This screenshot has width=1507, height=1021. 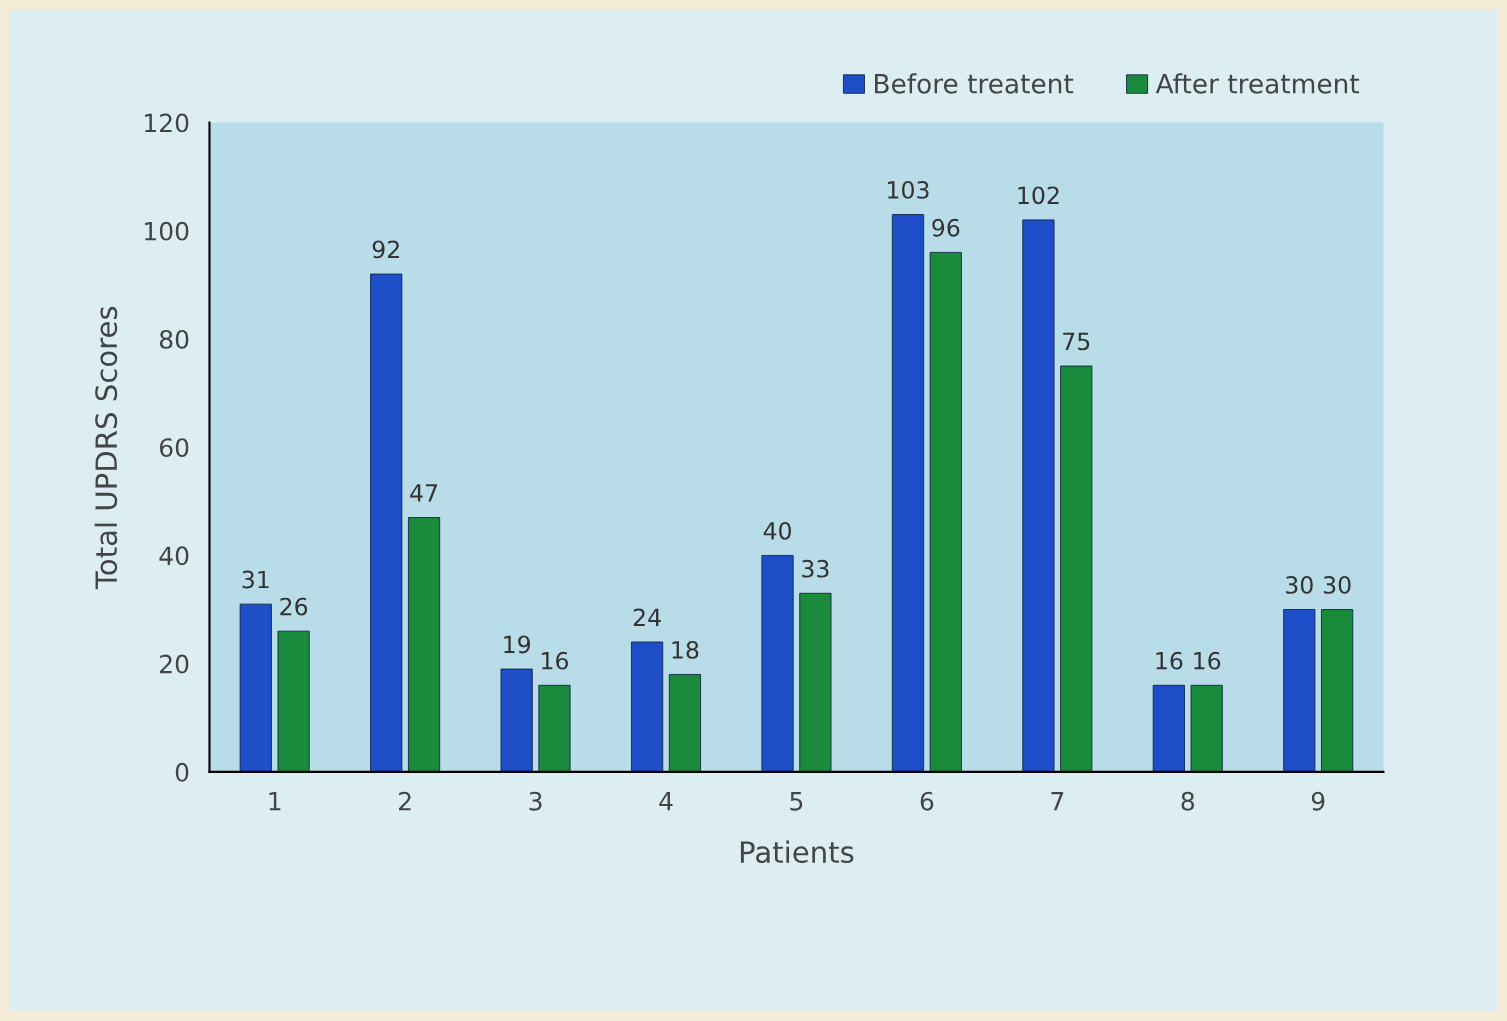 What do you see at coordinates (174, 339) in the screenshot?
I see `y-tick-label: 80` at bounding box center [174, 339].